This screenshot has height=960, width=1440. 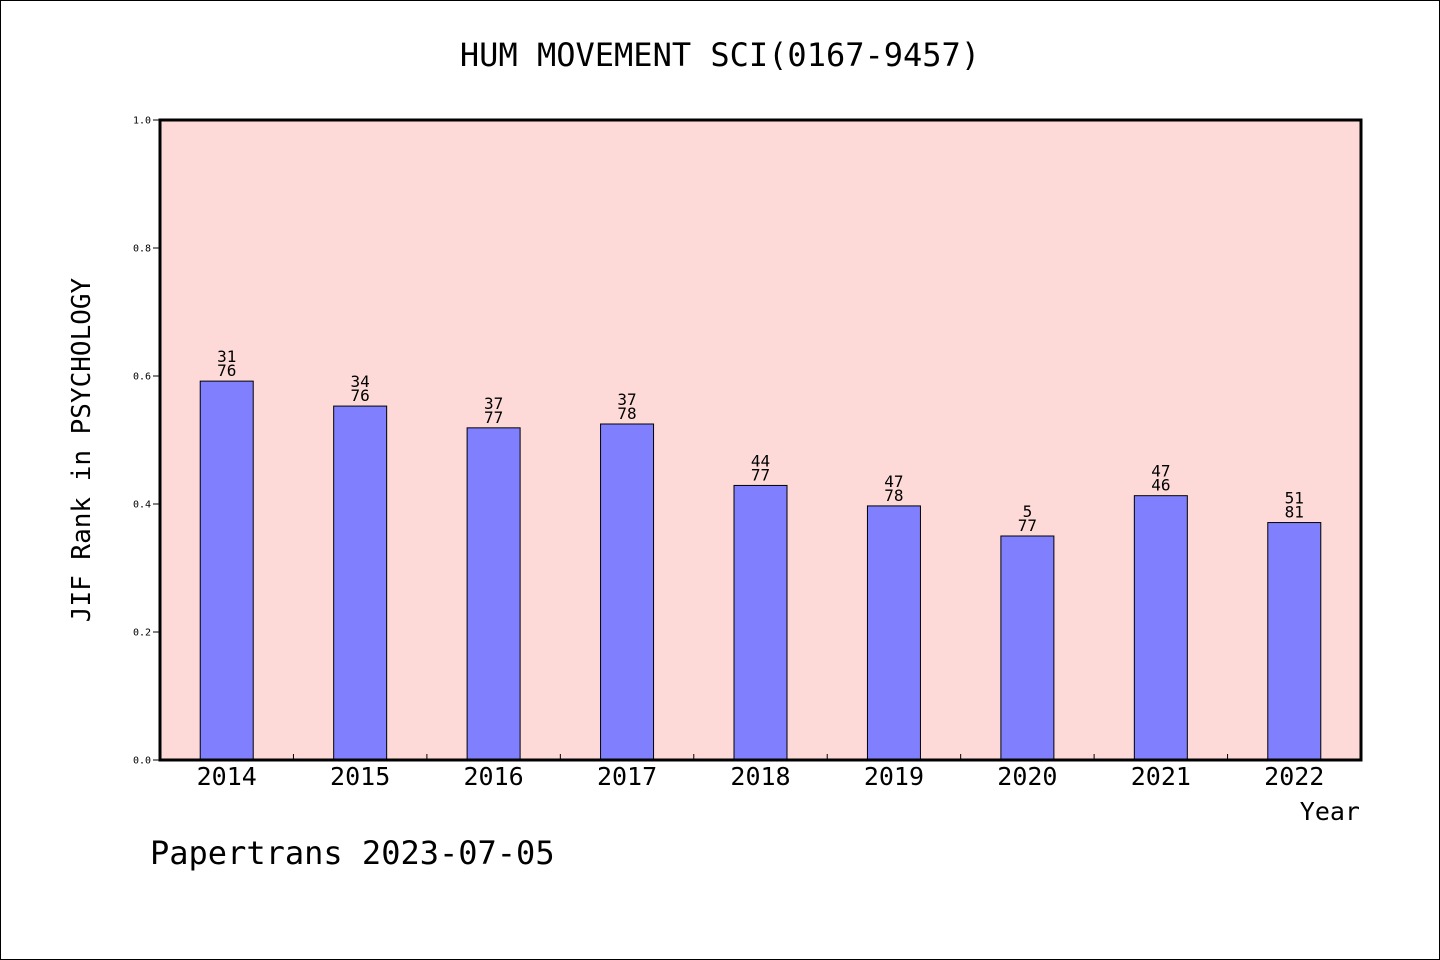 What do you see at coordinates (82, 449) in the screenshot?
I see `y-axis-label: JIF Rank in PSYCHOLOGY` at bounding box center [82, 449].